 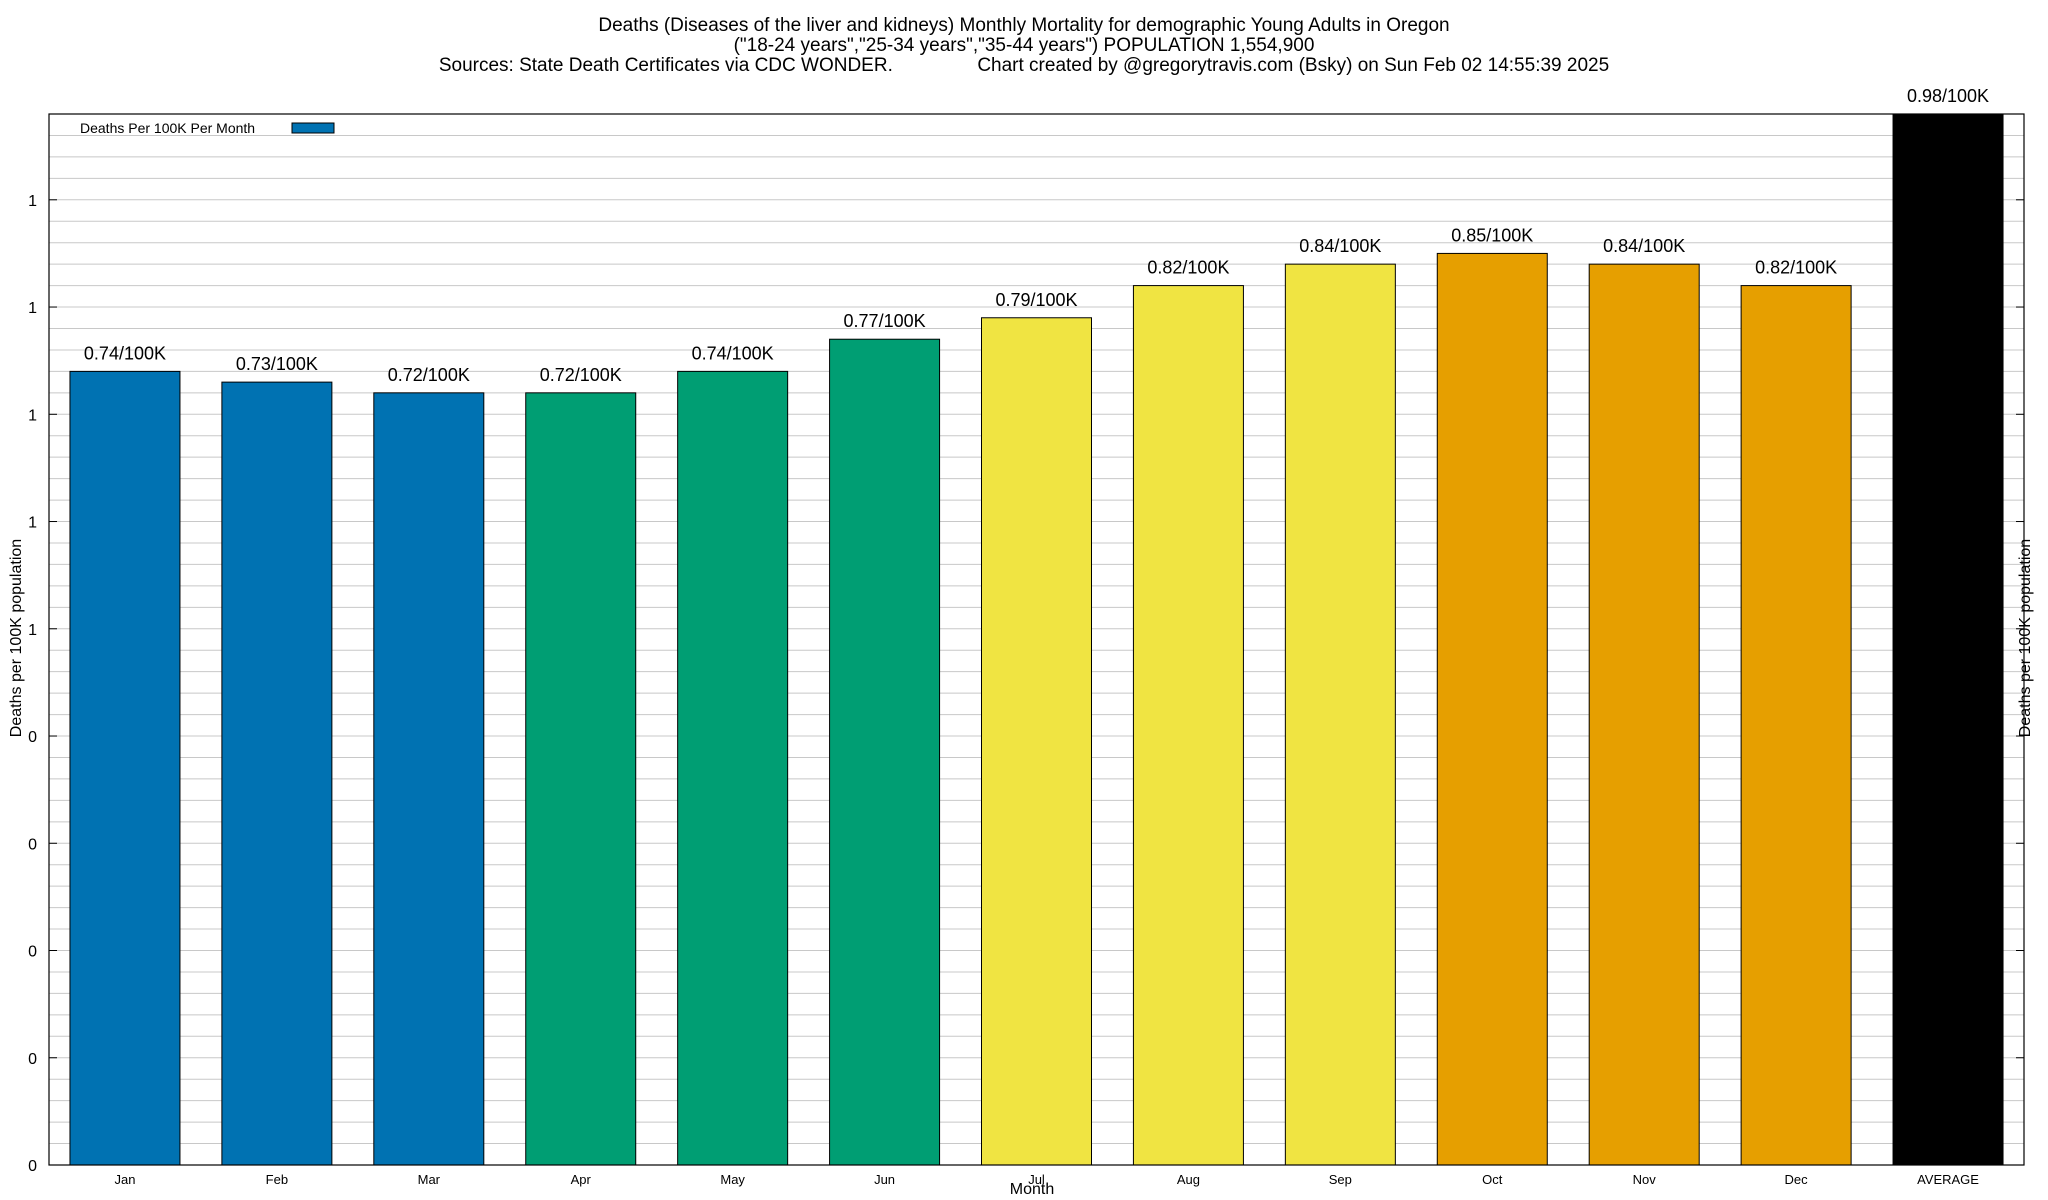 I want to click on data-label-jul: 0.79/100K, so click(x=1036, y=300).